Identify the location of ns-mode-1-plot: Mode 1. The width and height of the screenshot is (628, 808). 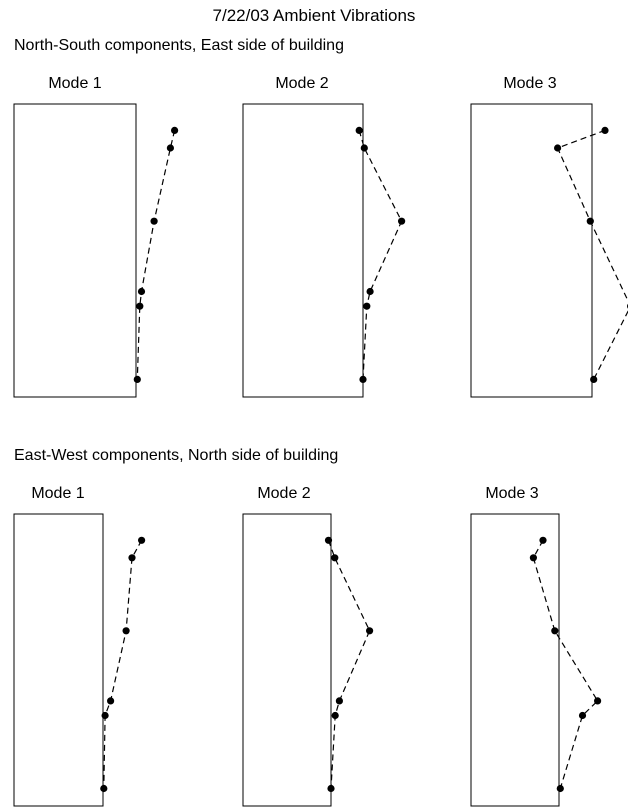
(96, 236).